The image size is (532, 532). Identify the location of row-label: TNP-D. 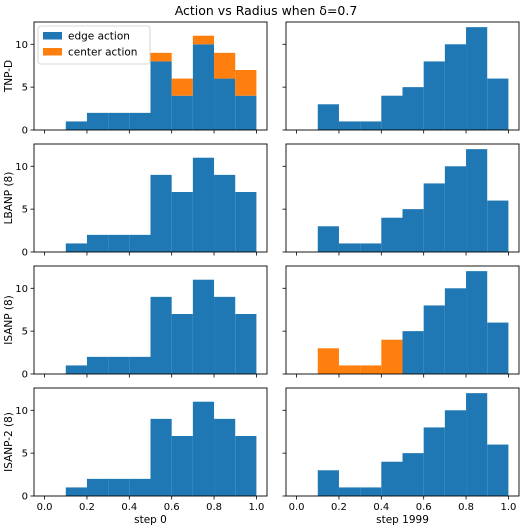
(9, 76).